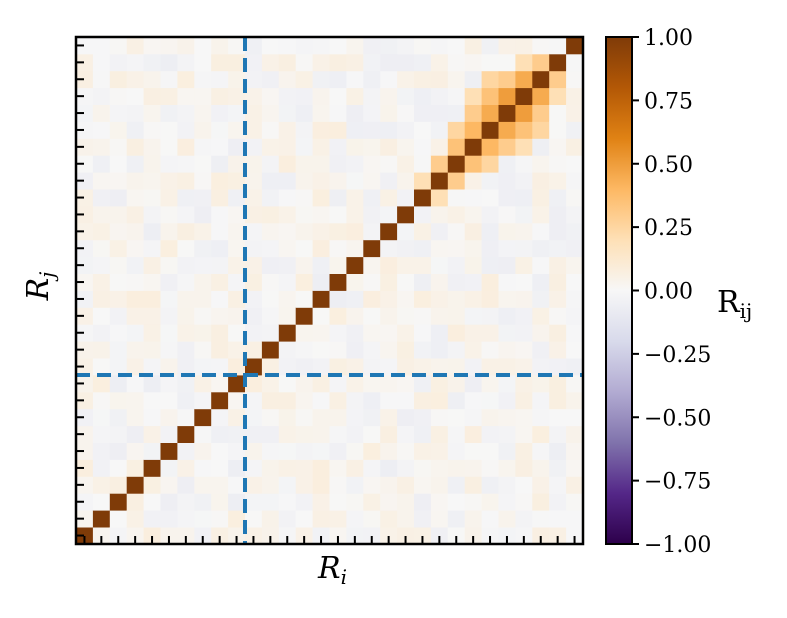 The width and height of the screenshot is (787, 618). I want to click on x-axis-label: Ri, so click(332, 570).